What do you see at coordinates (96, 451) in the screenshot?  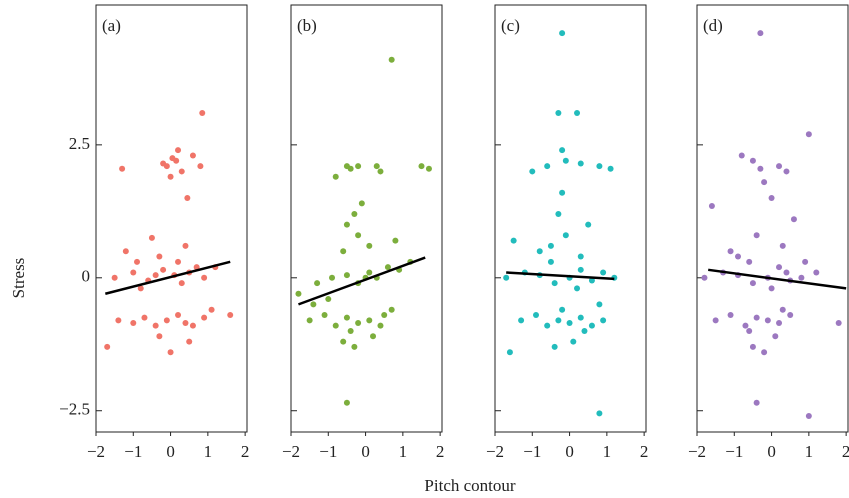 I see `x-tick-label: −2` at bounding box center [96, 451].